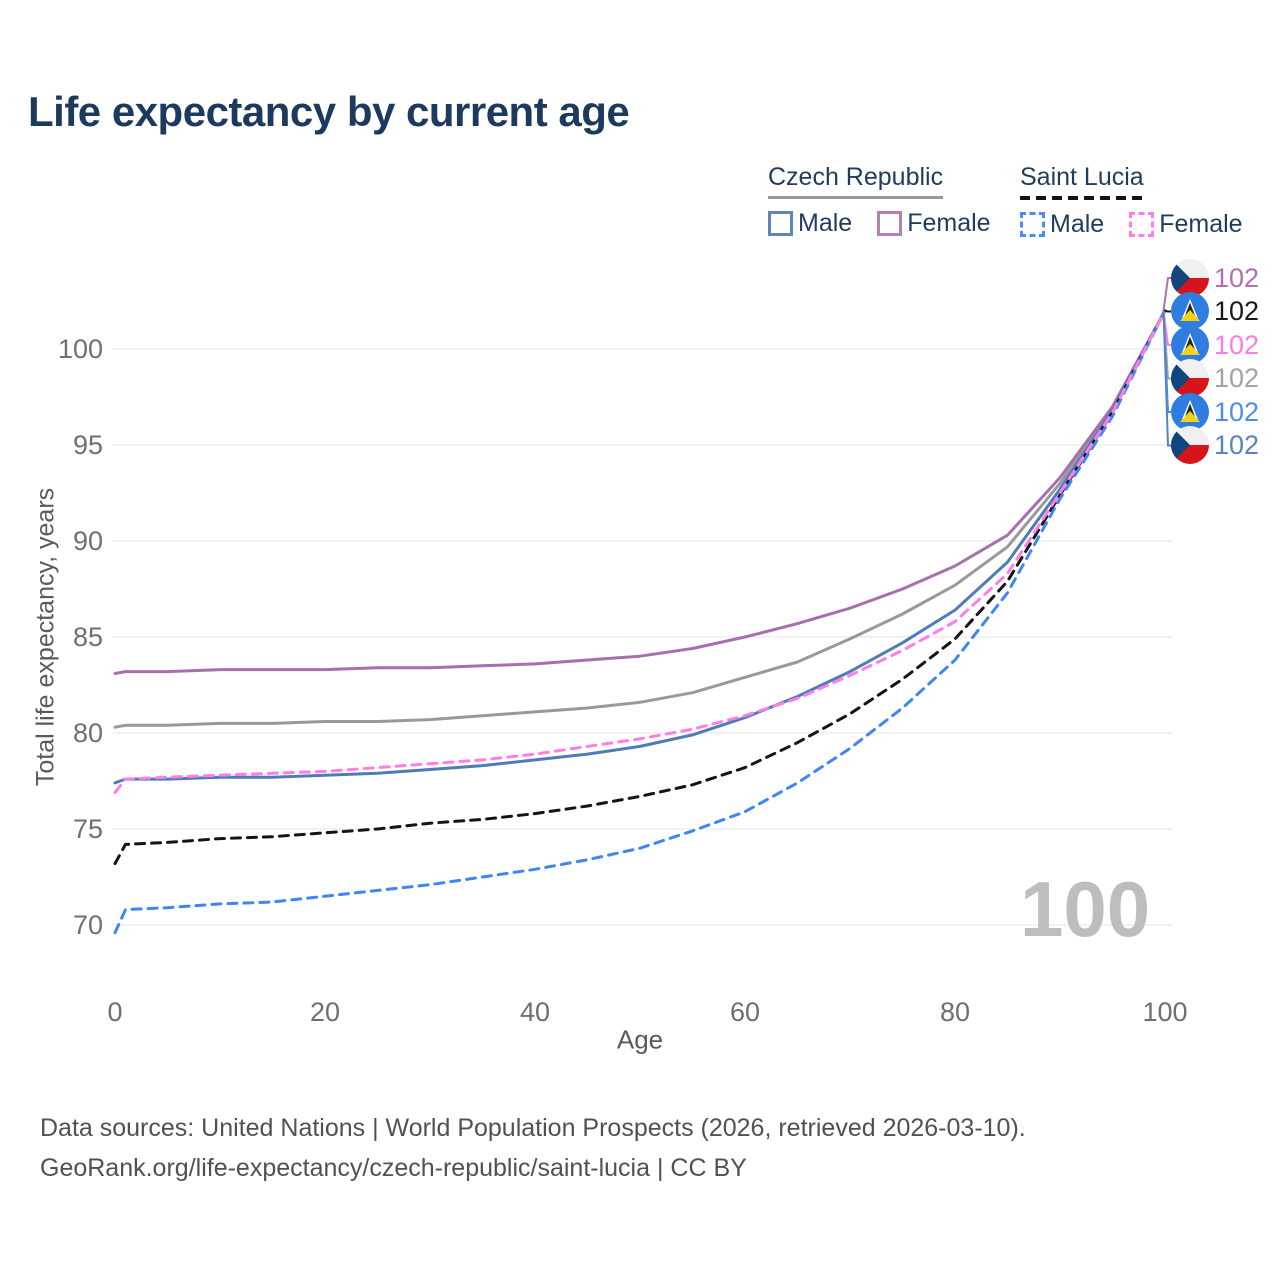  Describe the element at coordinates (1082, 198) in the screenshot. I see `saint-lucia-dashed-line-icon` at that location.